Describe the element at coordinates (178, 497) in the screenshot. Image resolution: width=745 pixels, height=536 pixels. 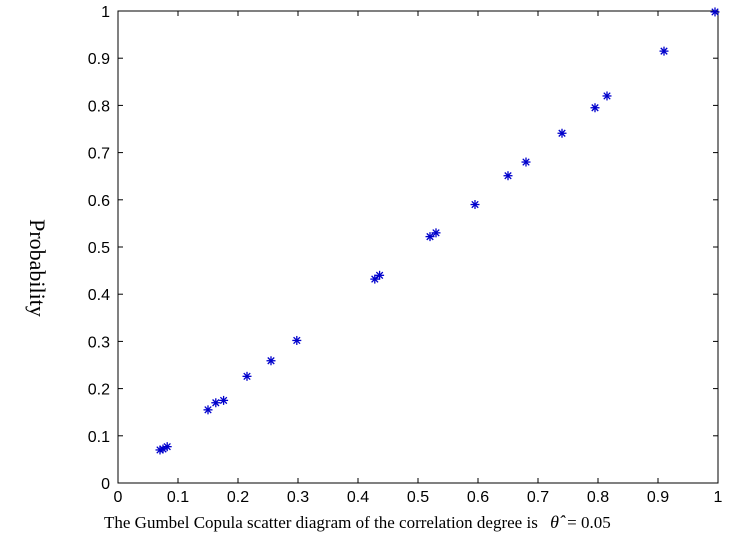
I see `x-tick-label: 0.1` at that location.